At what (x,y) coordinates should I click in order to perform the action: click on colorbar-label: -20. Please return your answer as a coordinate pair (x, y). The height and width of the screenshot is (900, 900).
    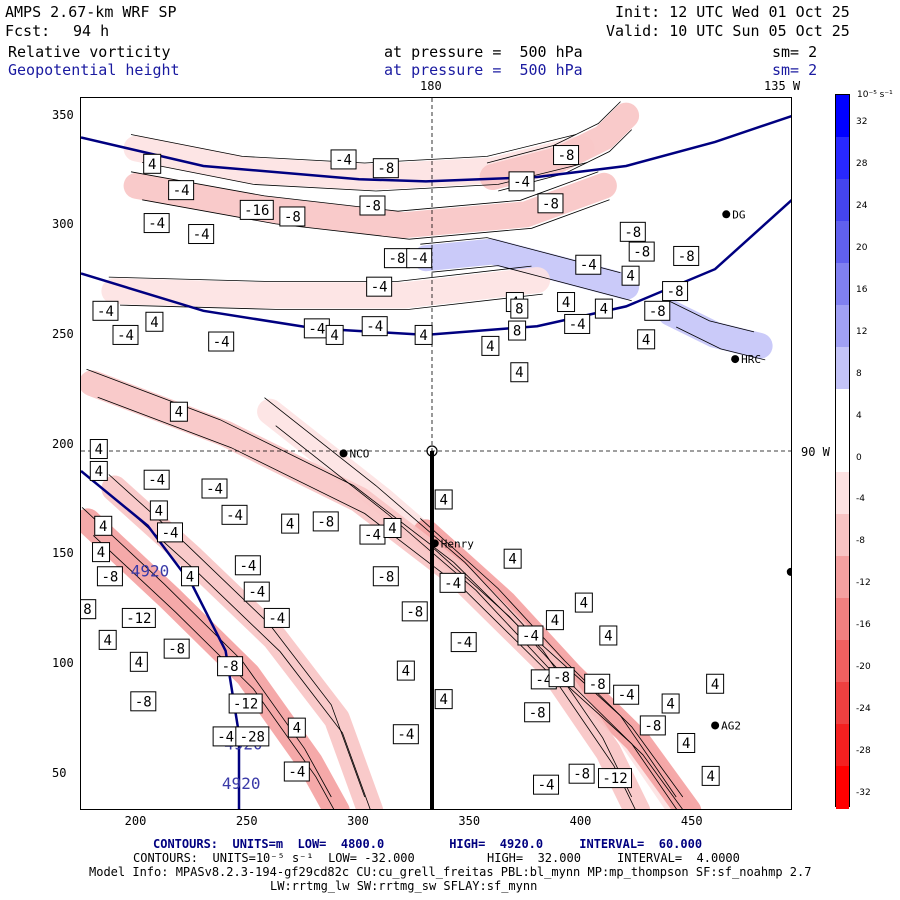
    Looking at the image, I should click on (863, 667).